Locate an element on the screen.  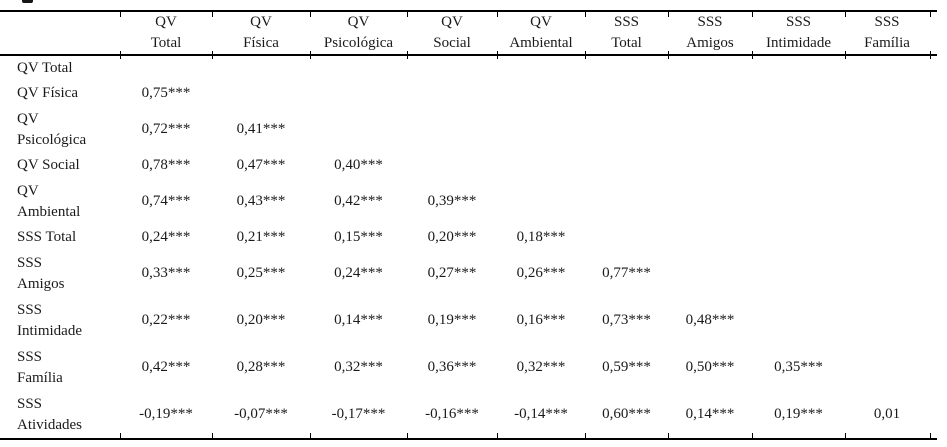
column-header-qv-total: QV Total is located at coordinates (166, 32).